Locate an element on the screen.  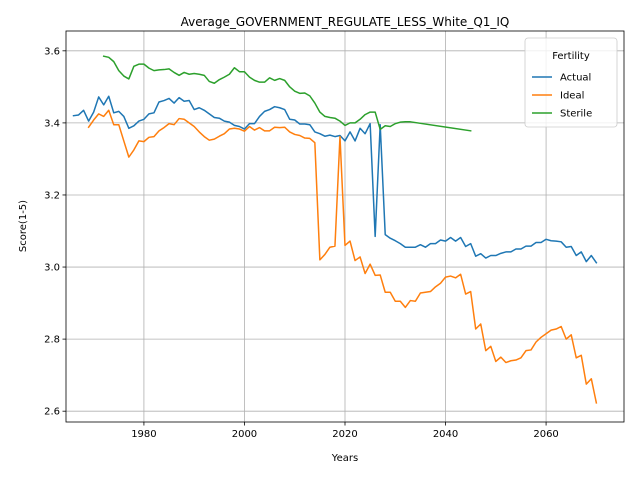
legend-title: Fertility is located at coordinates (571, 56).